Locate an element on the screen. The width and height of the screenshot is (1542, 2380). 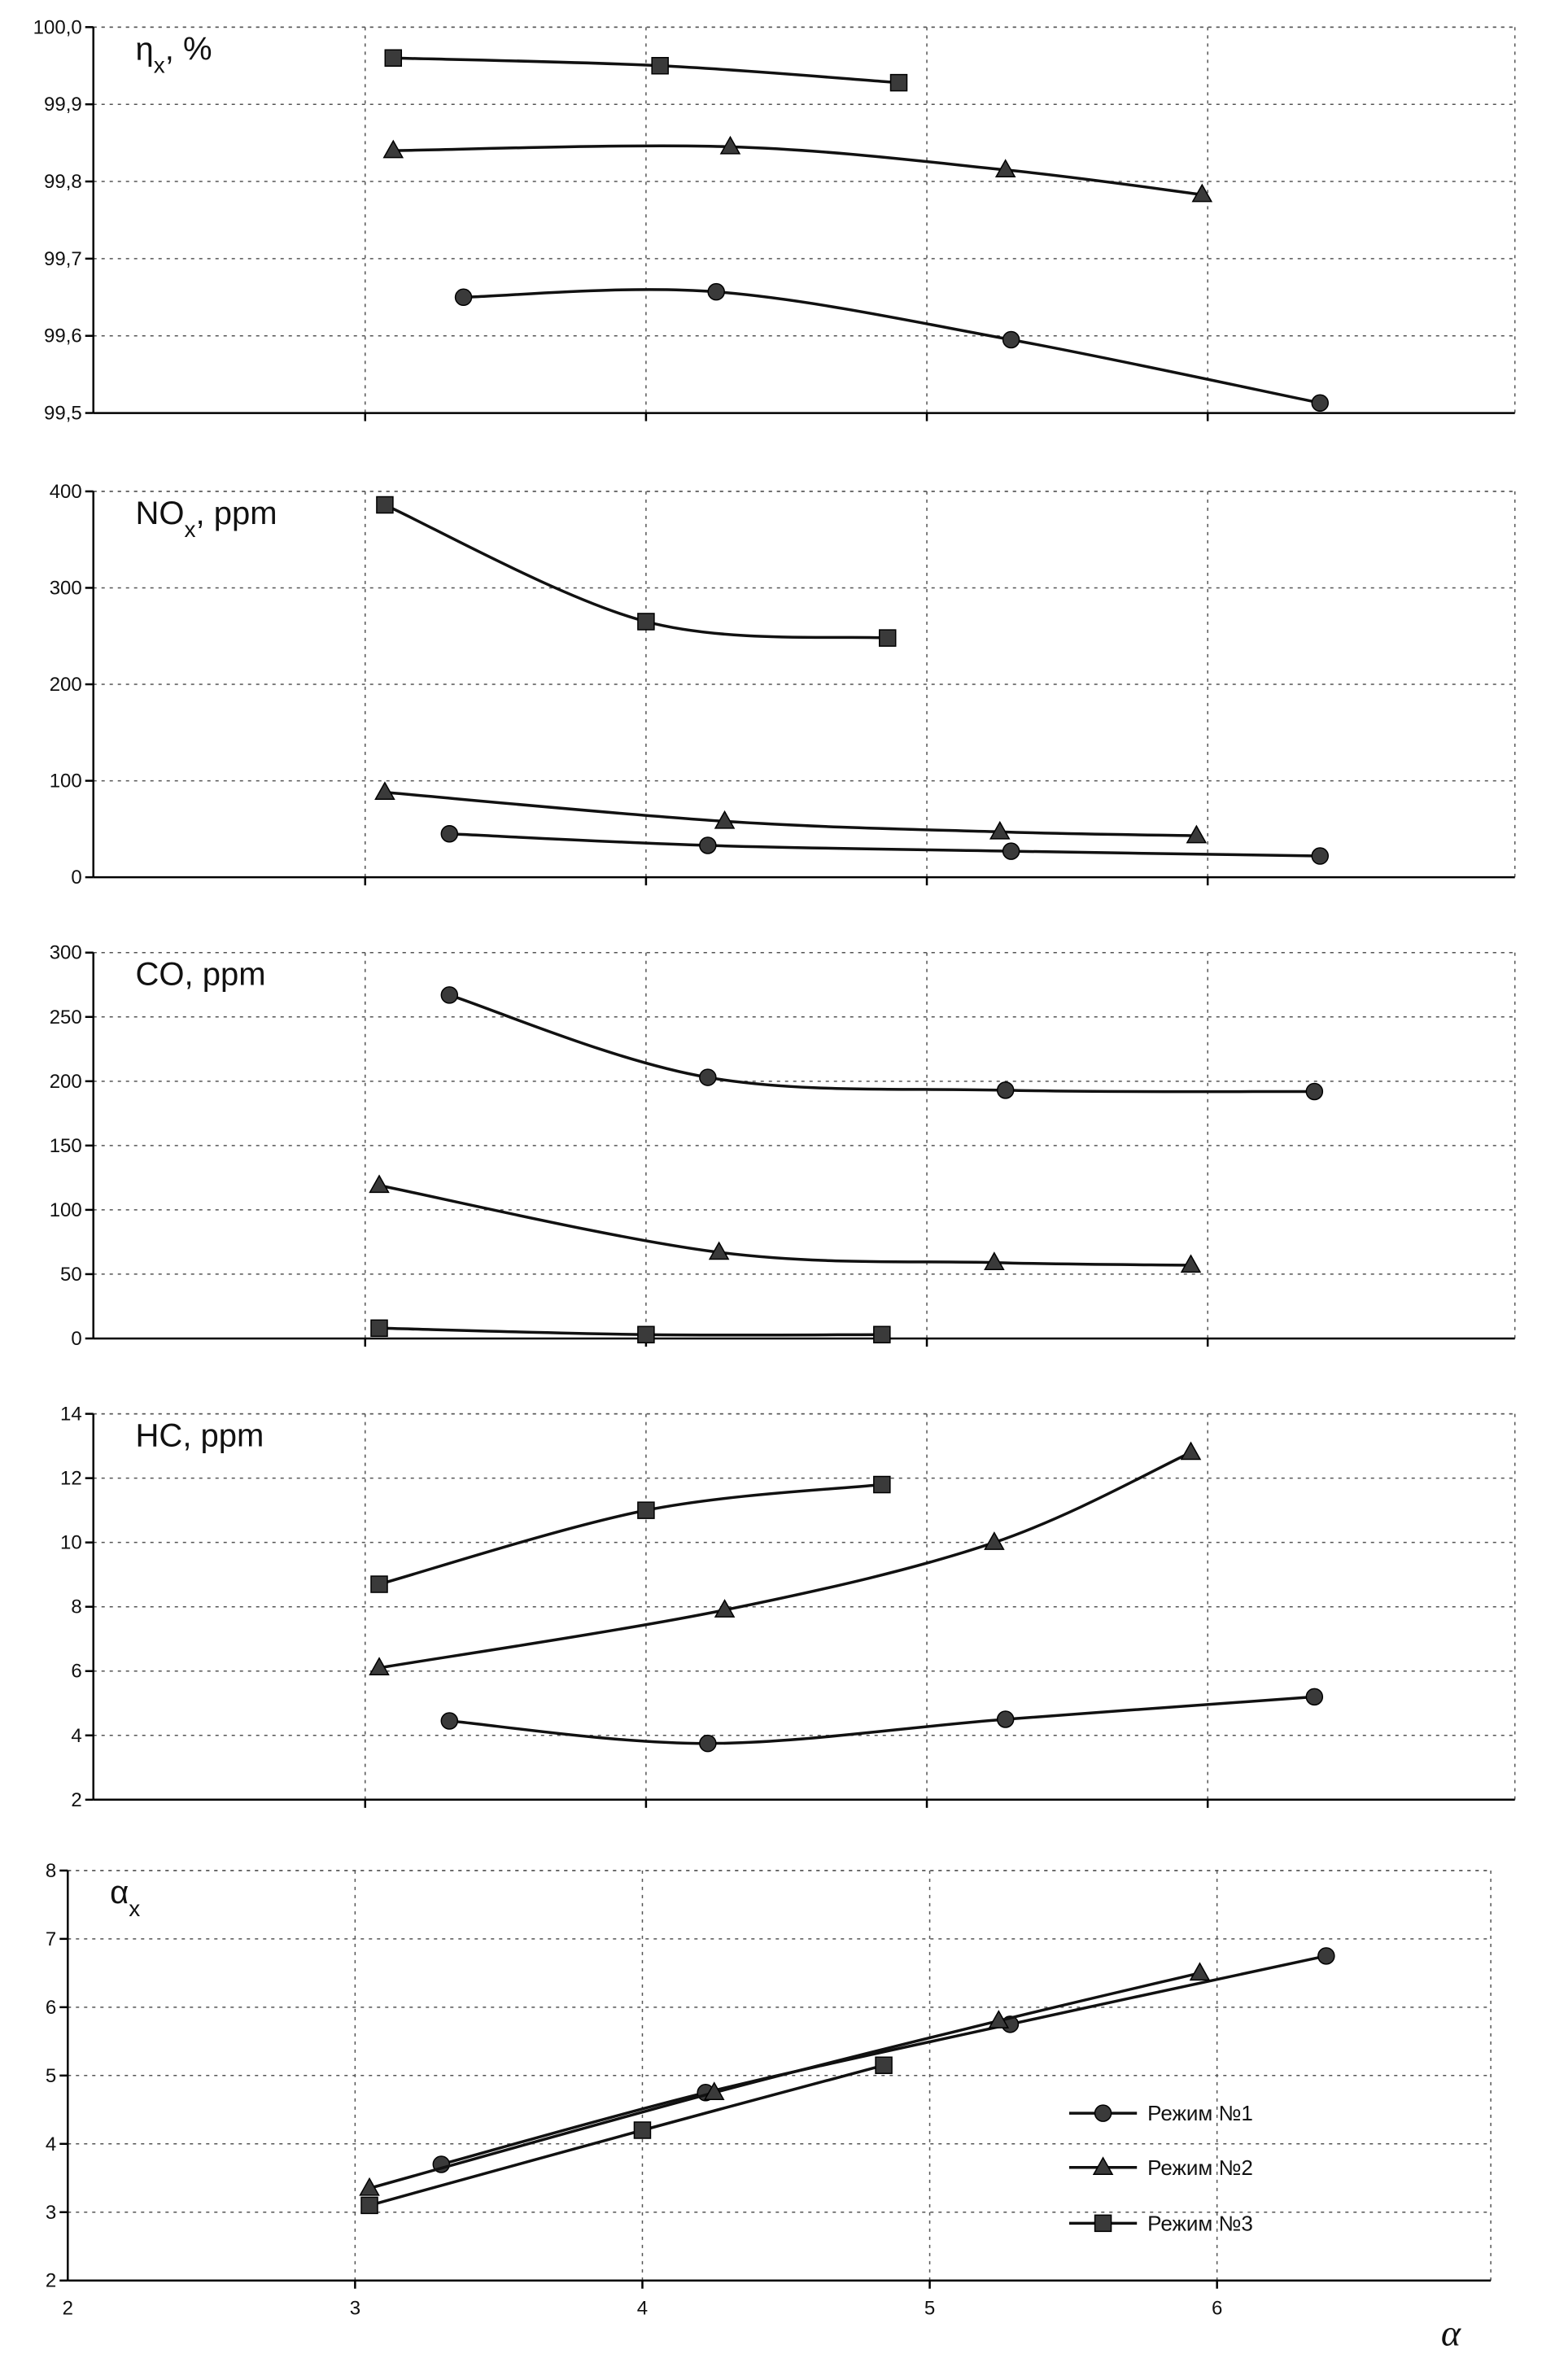
panel-title: αx is located at coordinates (125, 1898).